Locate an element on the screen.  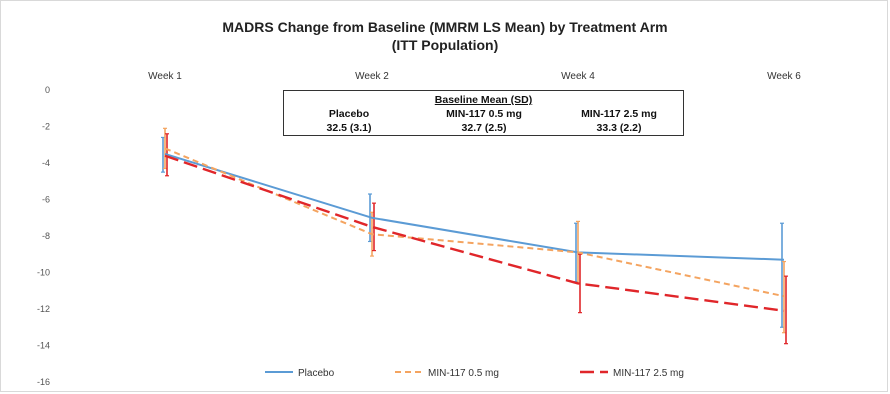
y-tick-label: -2 is located at coordinates (46, 127).